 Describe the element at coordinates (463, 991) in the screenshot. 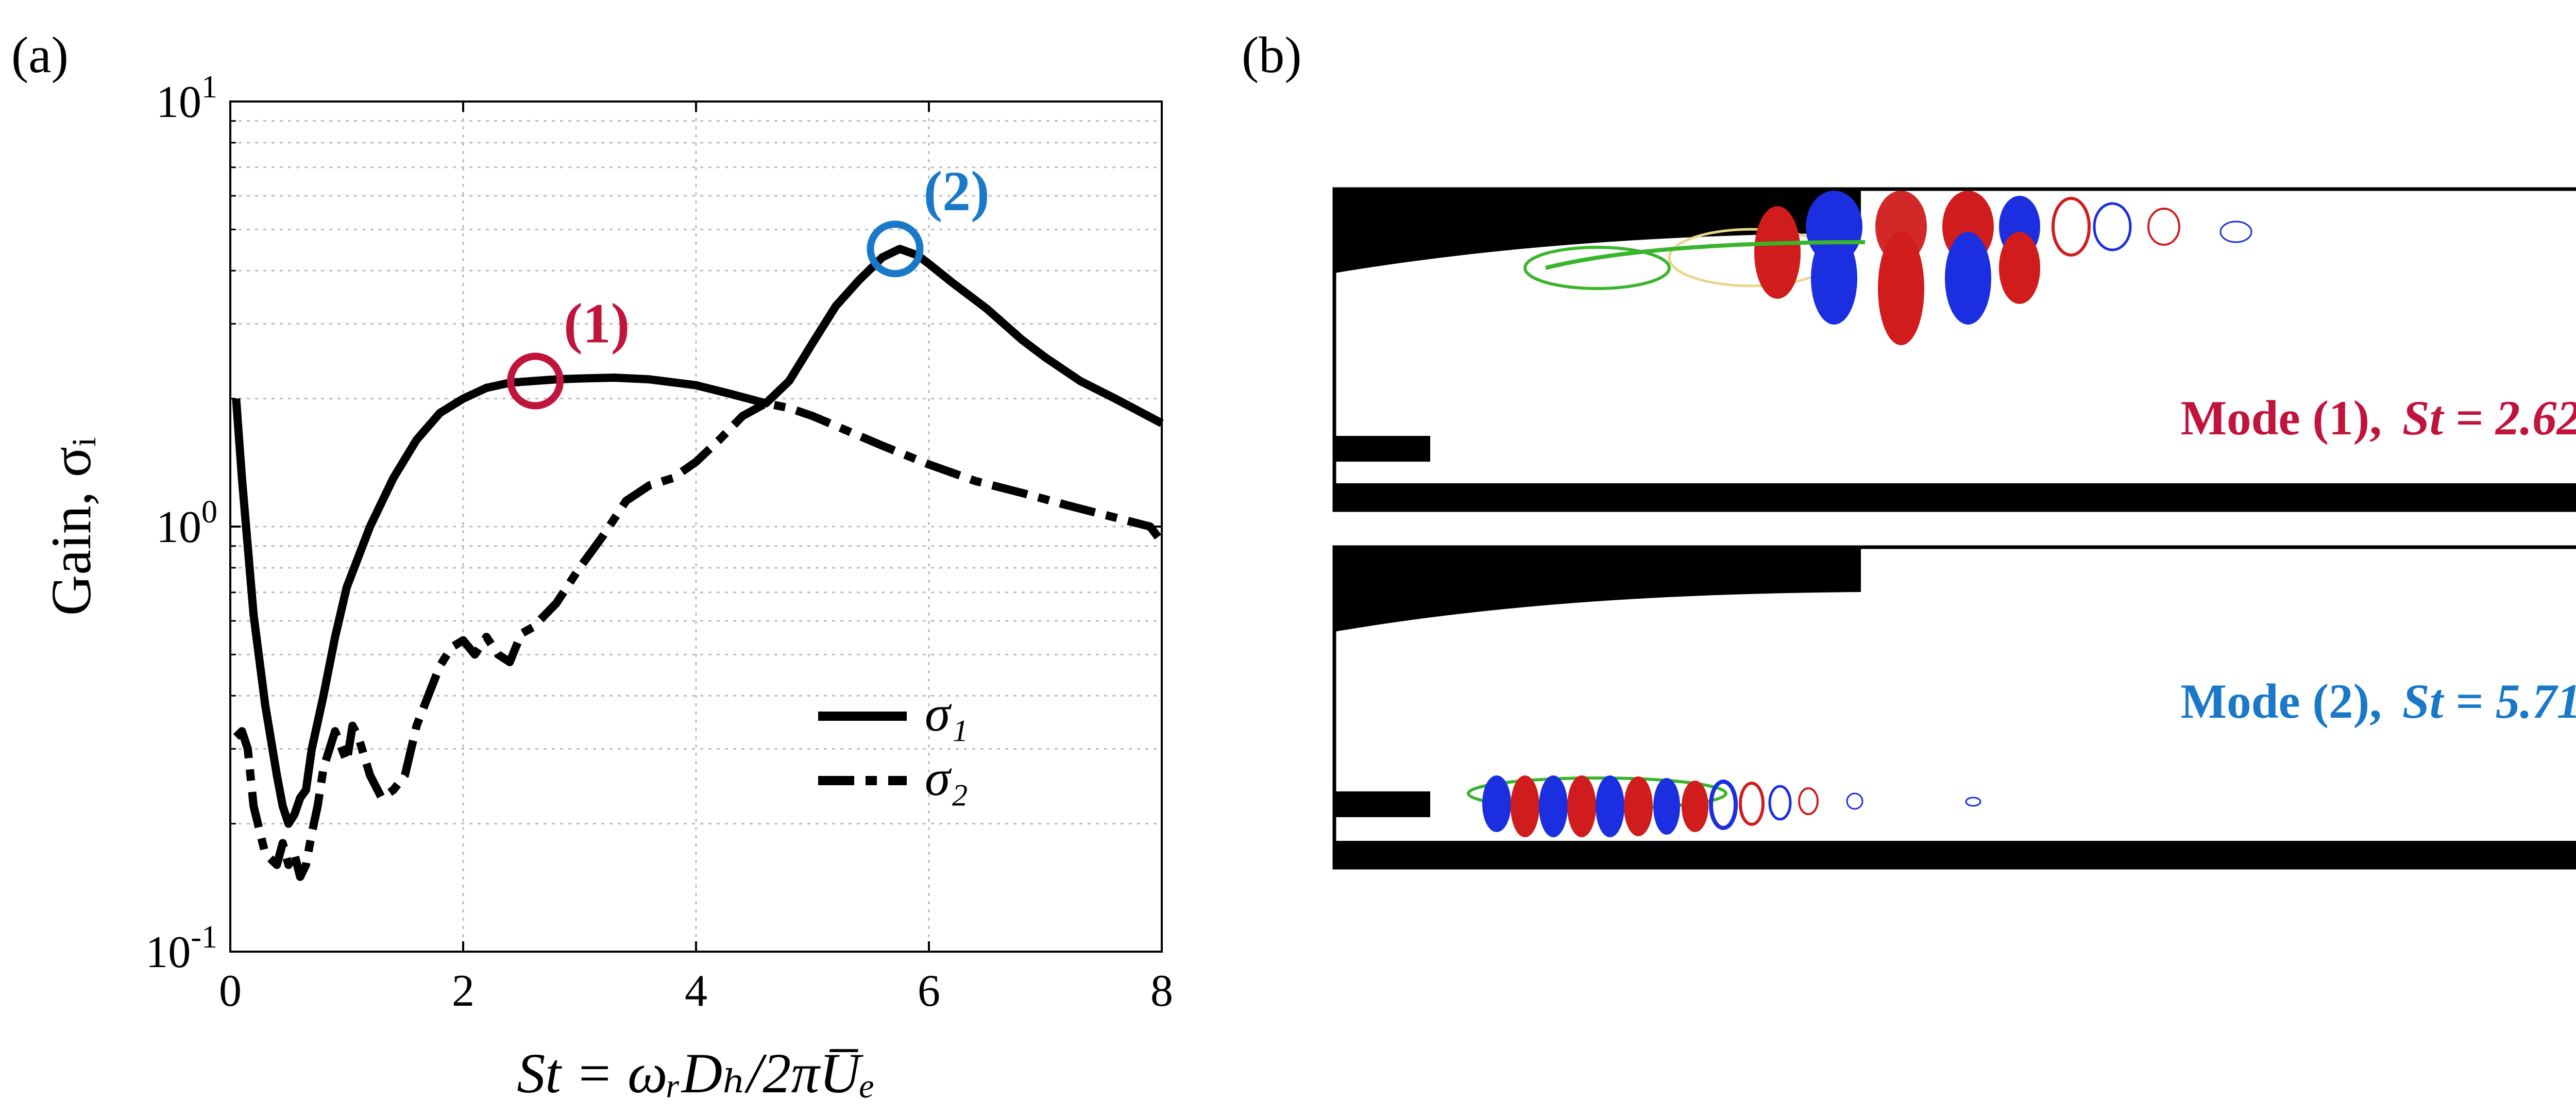

I see `x-tick-label: 2` at that location.